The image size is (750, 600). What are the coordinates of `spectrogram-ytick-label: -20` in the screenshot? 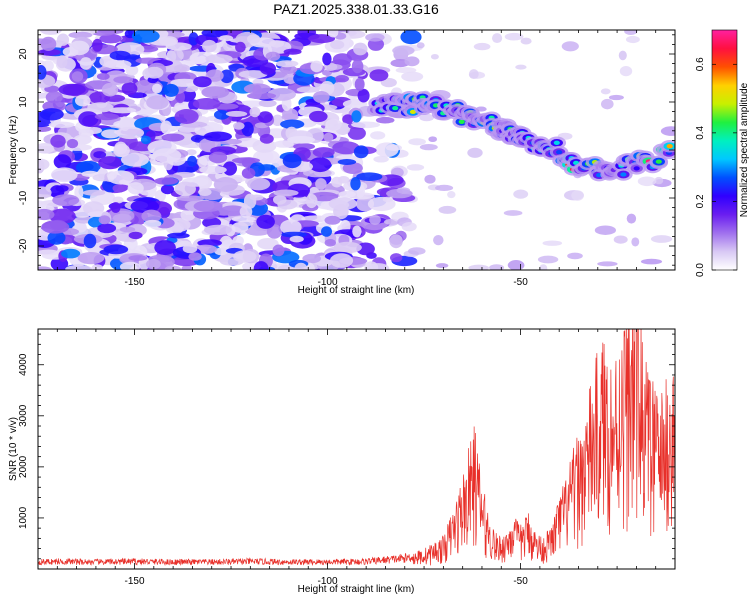 It's located at (23, 245).